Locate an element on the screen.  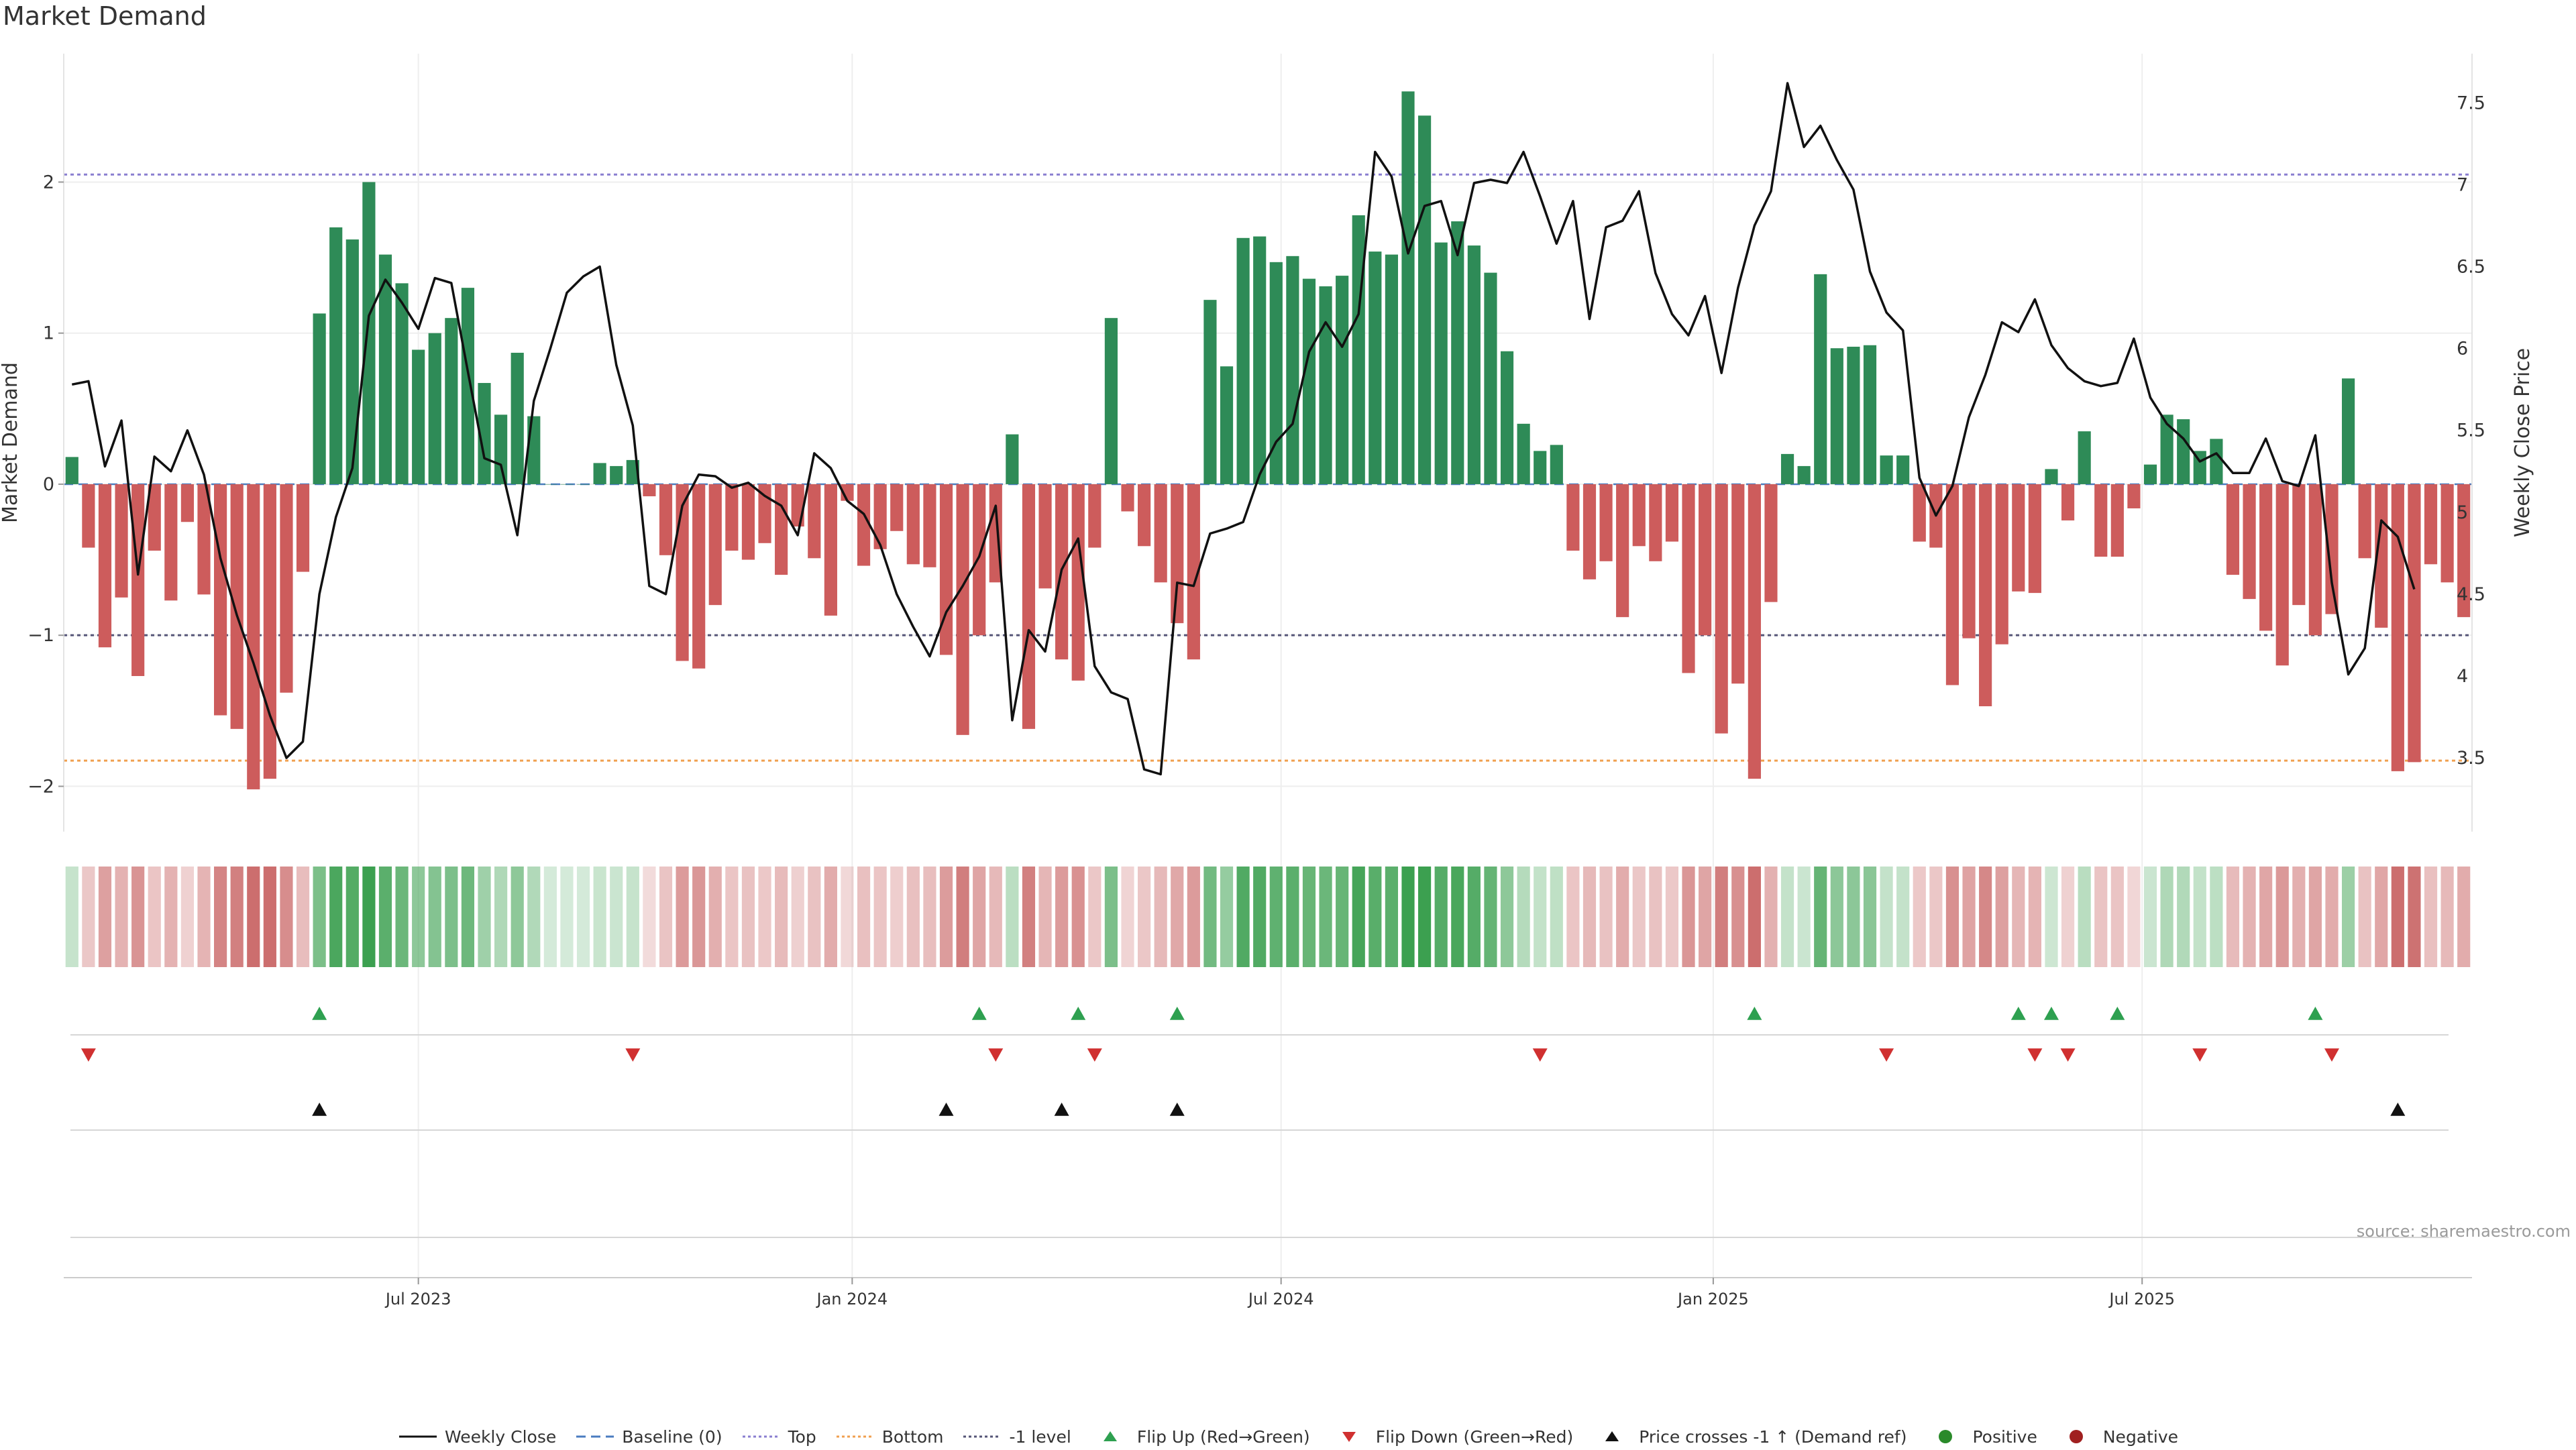
x-tick-label: Jan 2024 is located at coordinates (852, 1299).